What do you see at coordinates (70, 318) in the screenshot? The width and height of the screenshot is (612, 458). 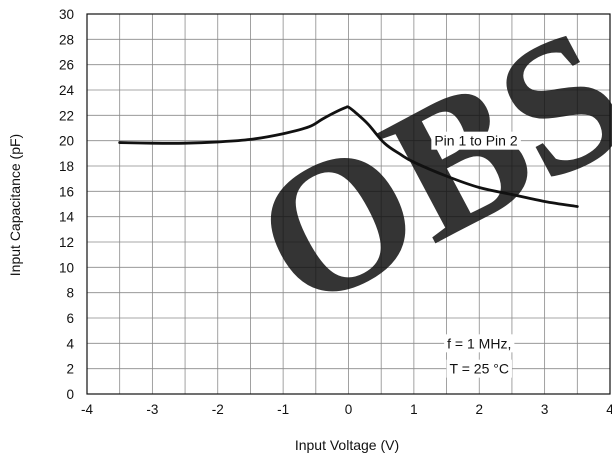 I see `y-tick-label: 6` at bounding box center [70, 318].